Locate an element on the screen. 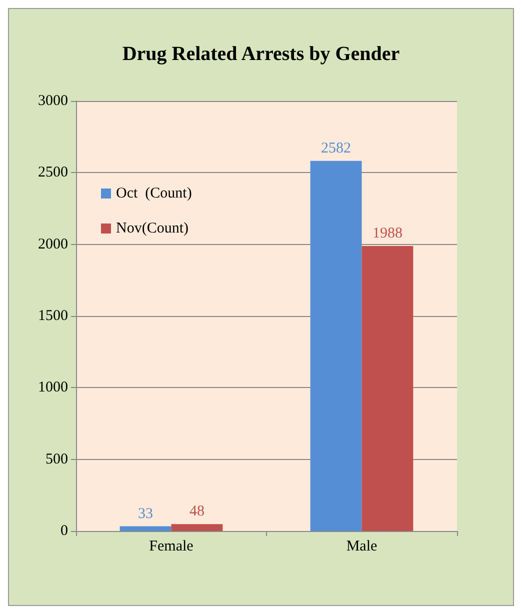 The image size is (522, 614). y-tick-label: 2500 is located at coordinates (53, 172).